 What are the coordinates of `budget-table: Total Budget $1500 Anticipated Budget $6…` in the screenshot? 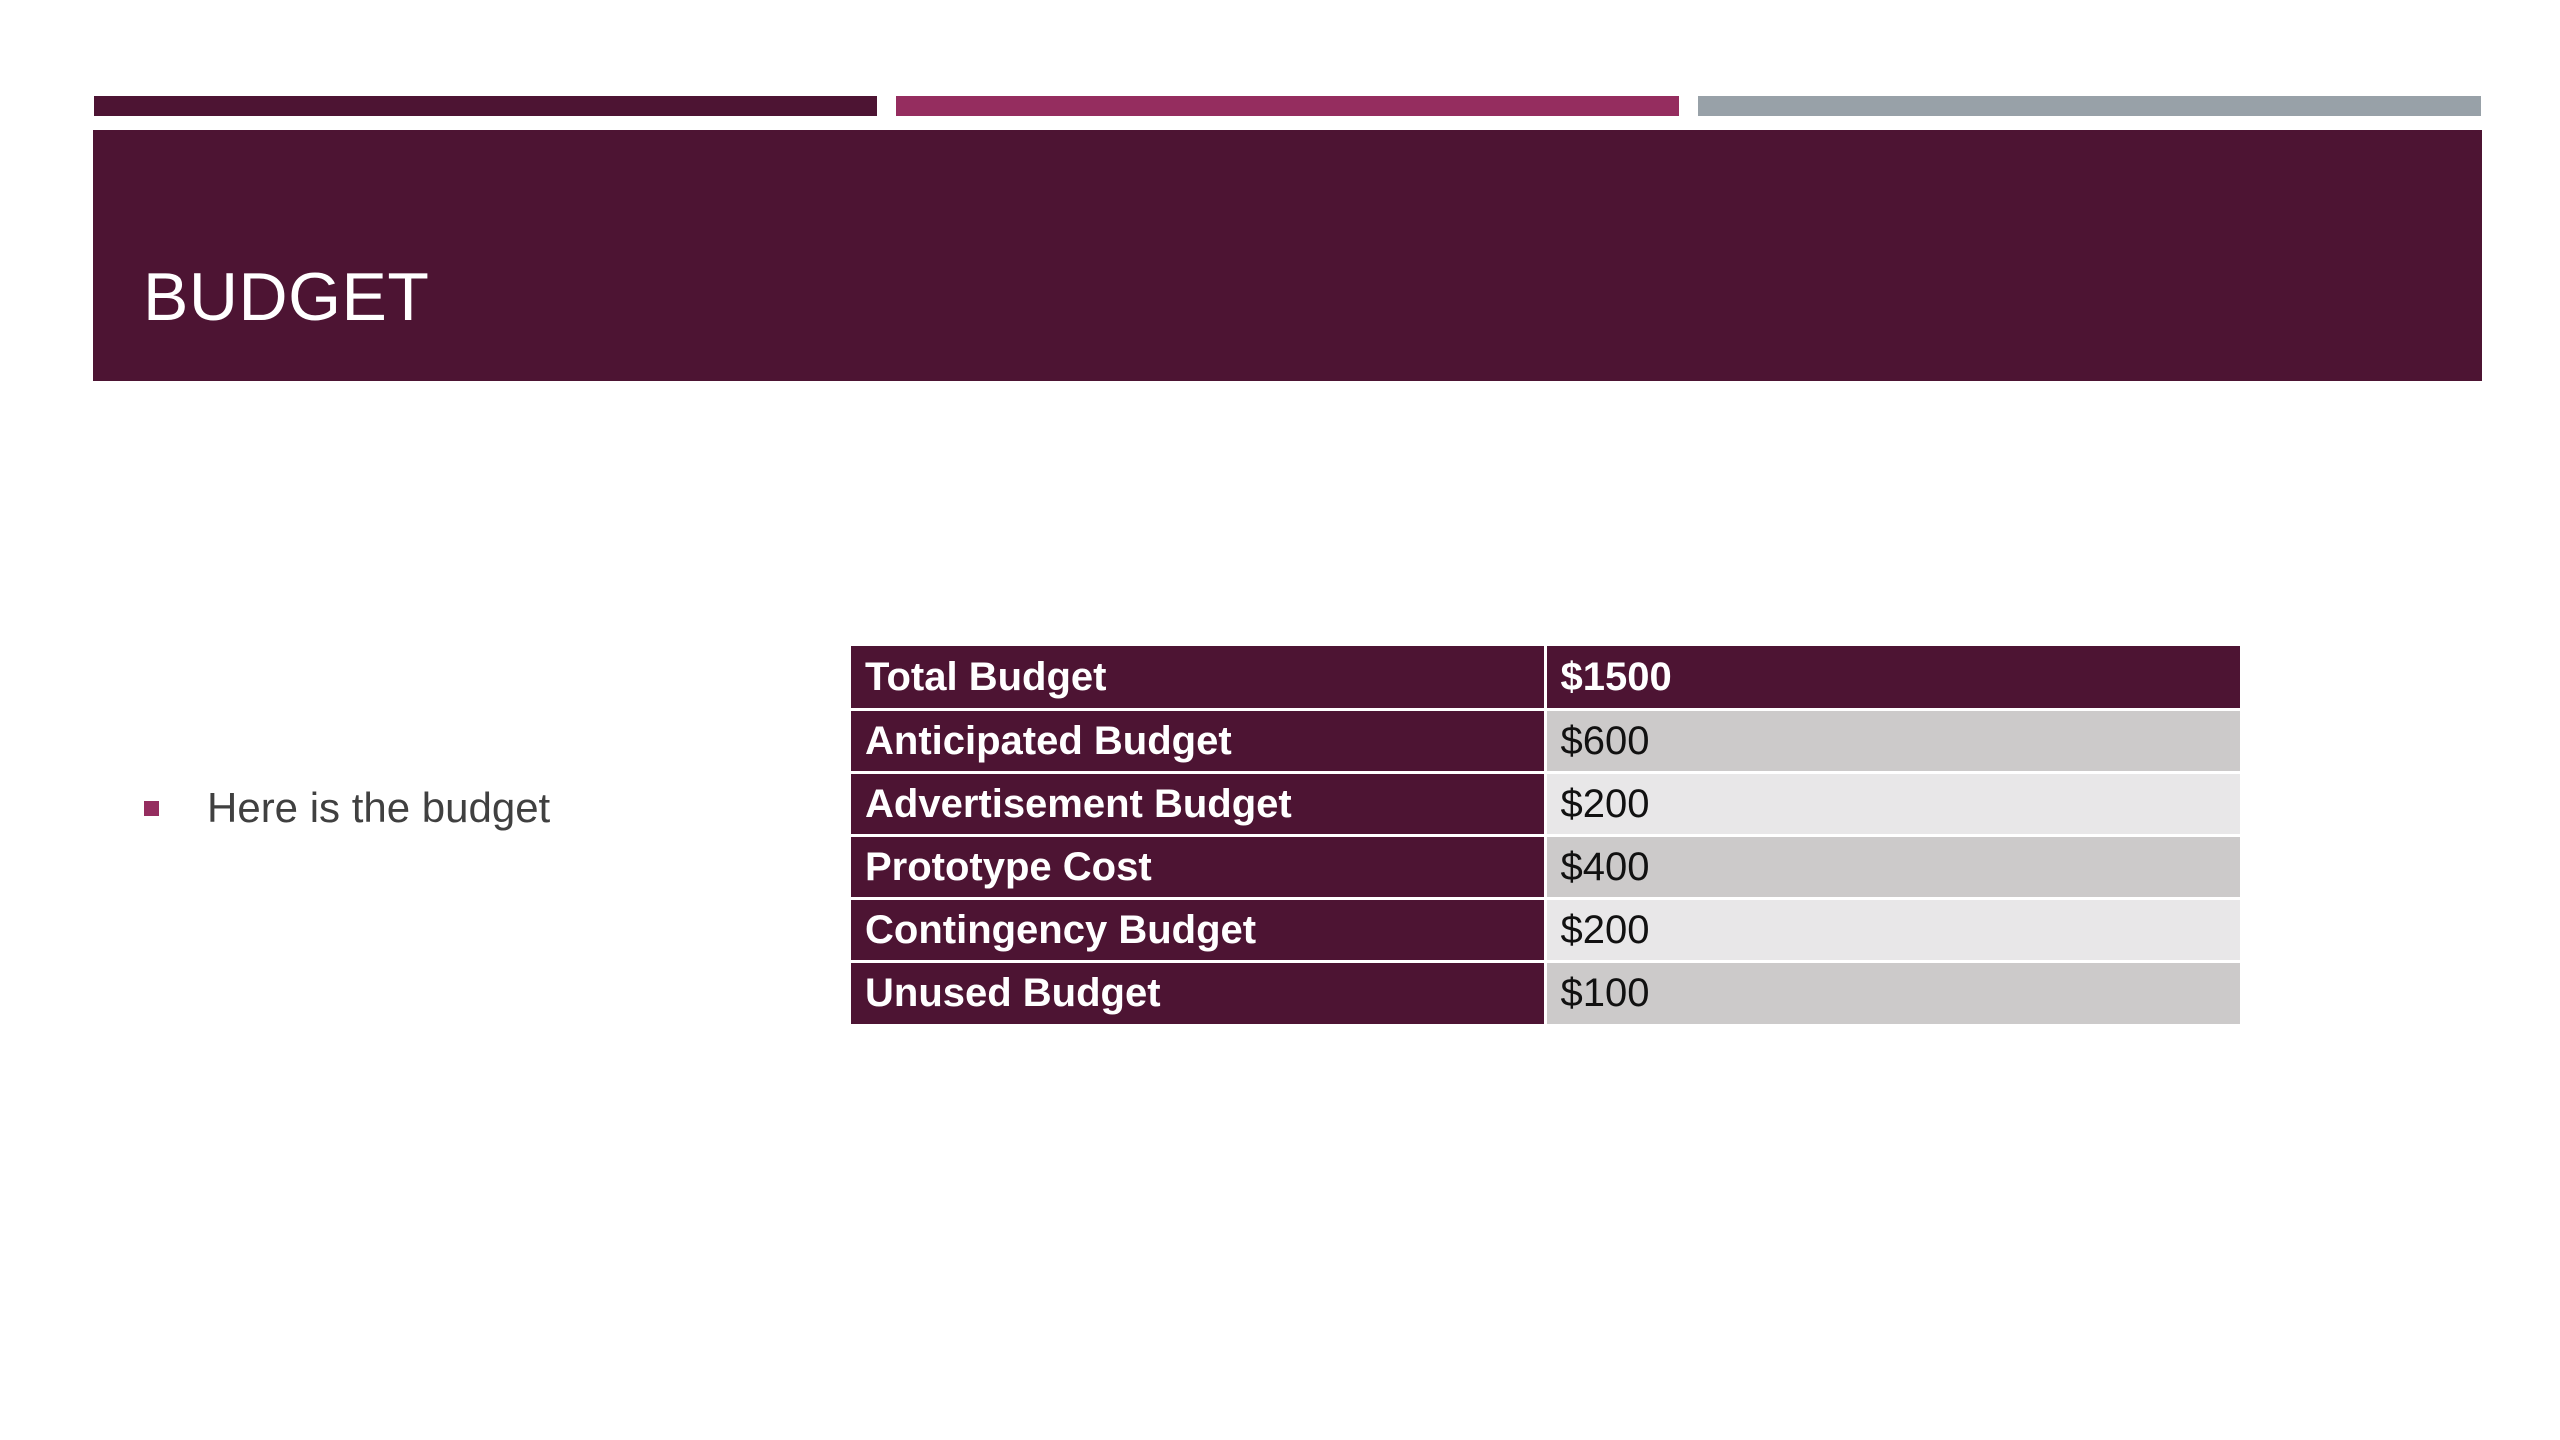 It's located at (1545, 835).